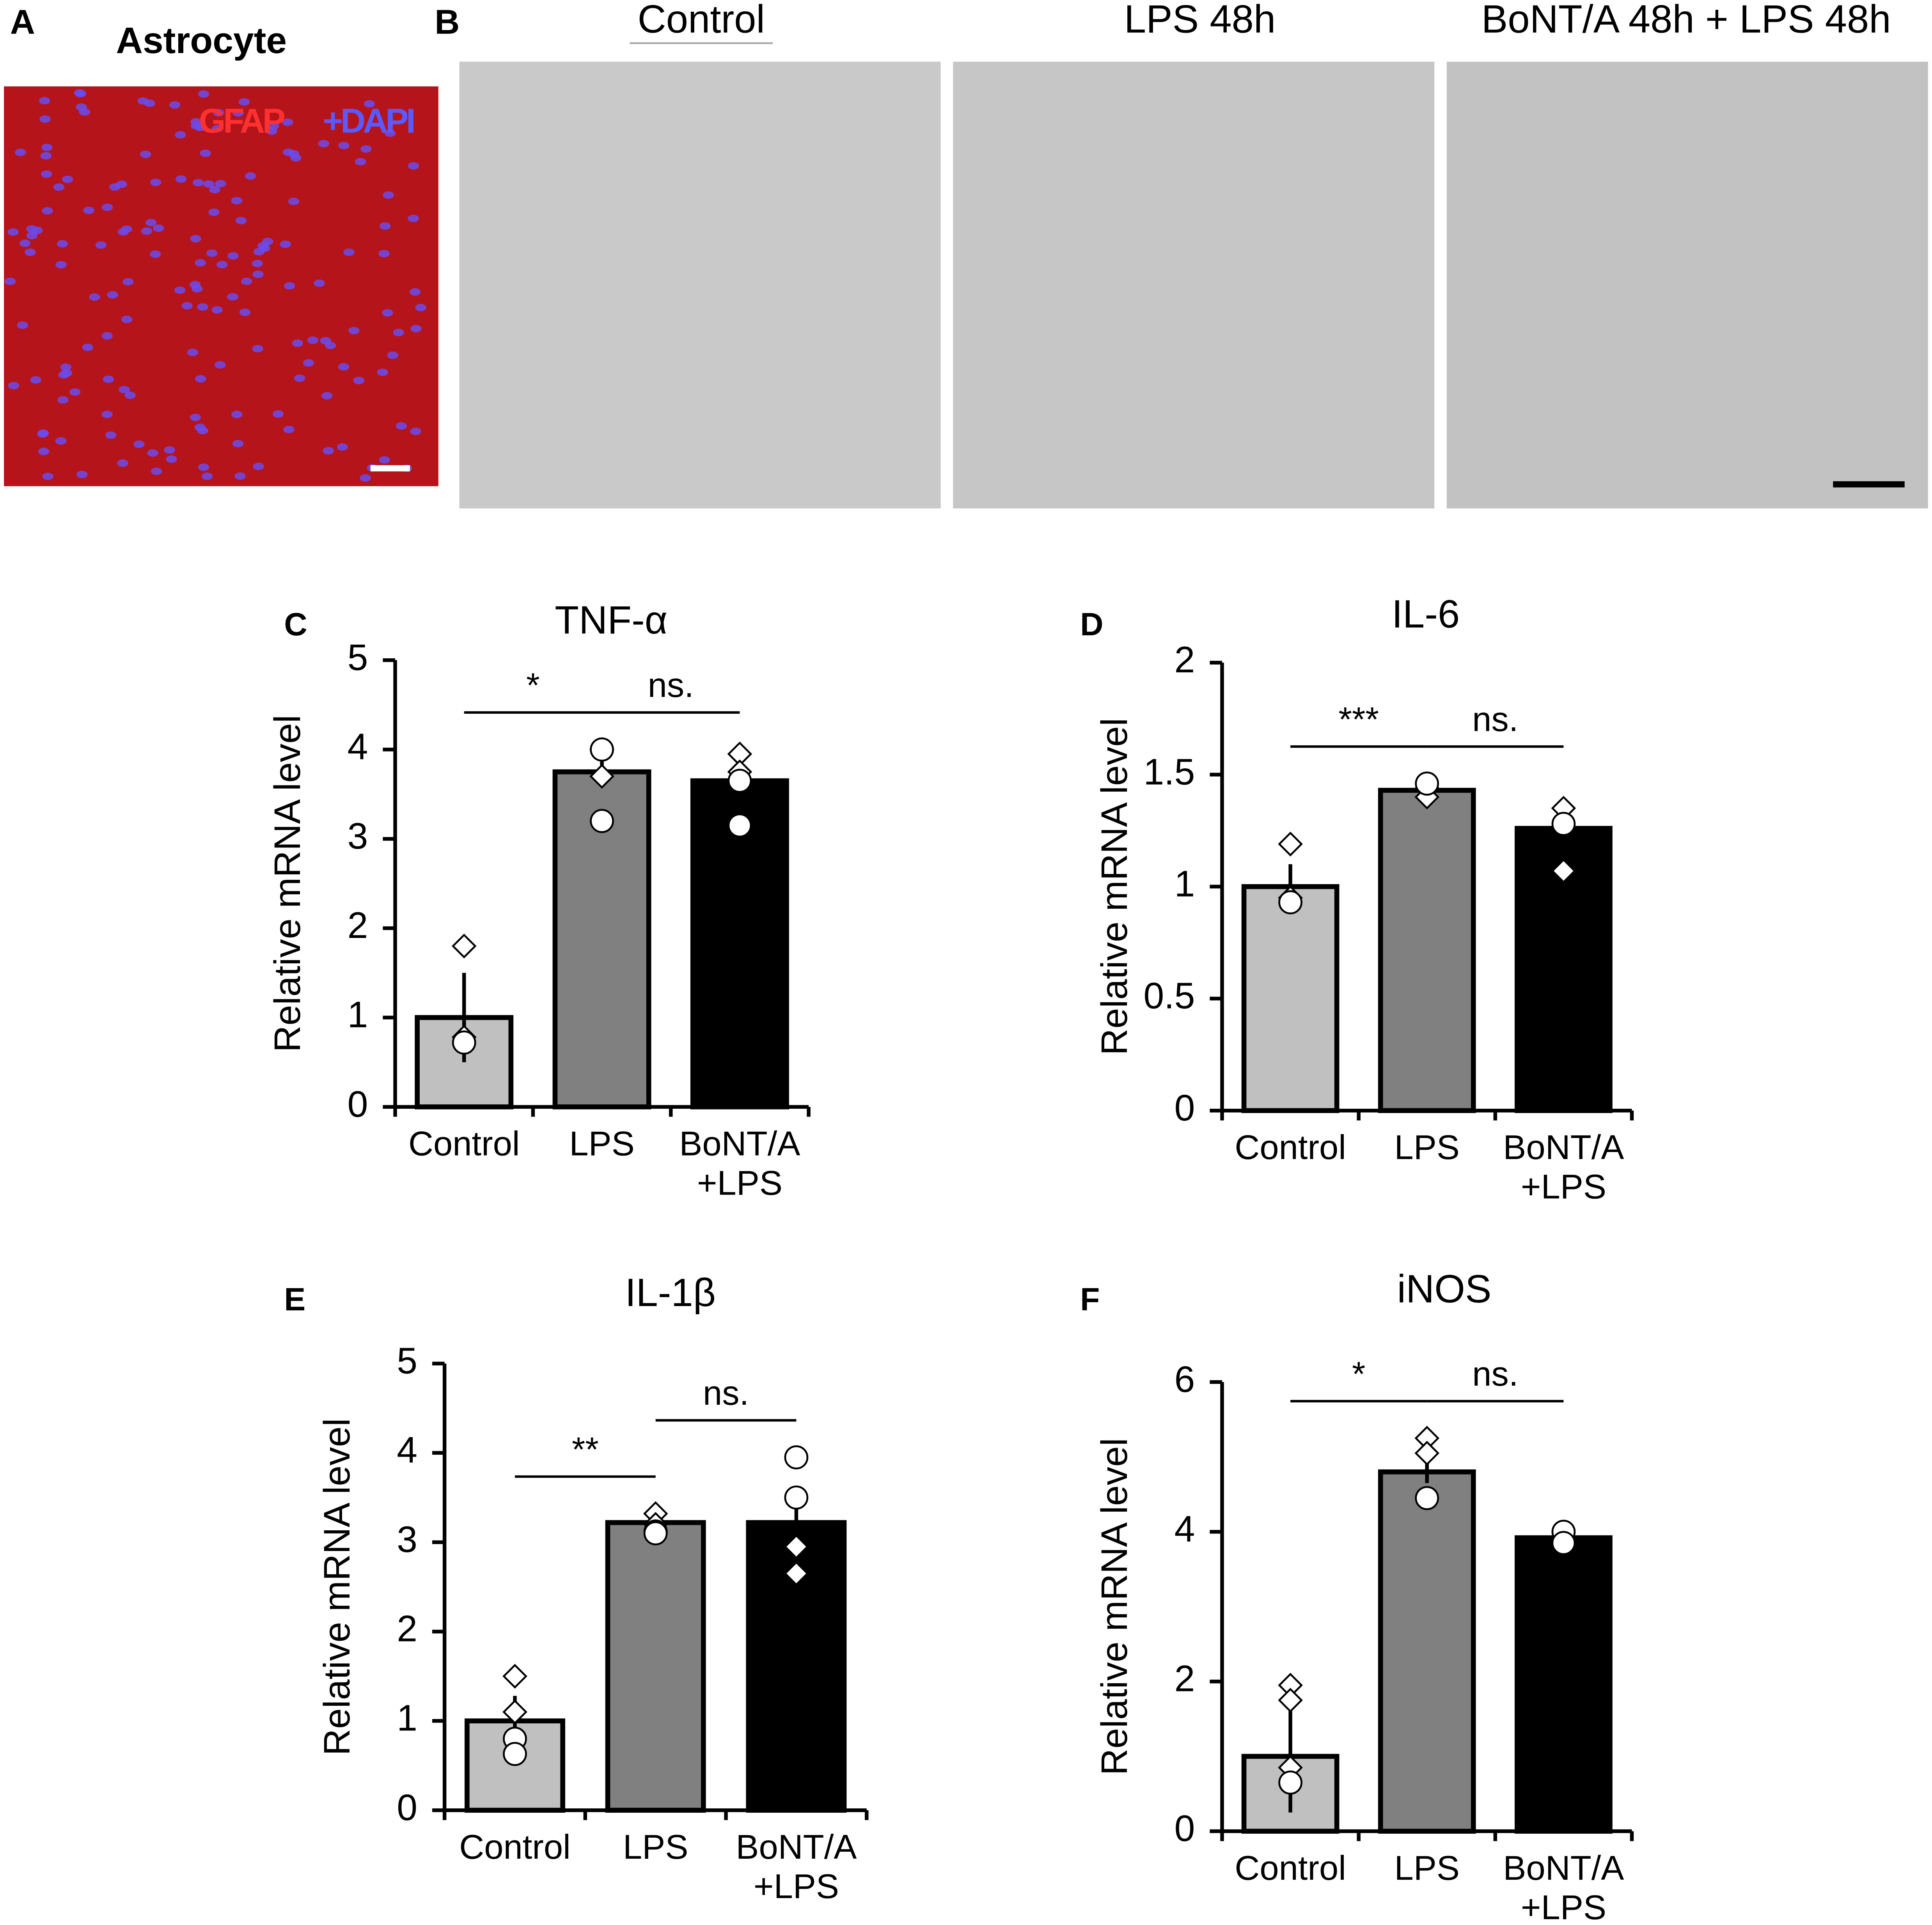  What do you see at coordinates (242, 121) in the screenshot?
I see `stain-label: GFAP` at bounding box center [242, 121].